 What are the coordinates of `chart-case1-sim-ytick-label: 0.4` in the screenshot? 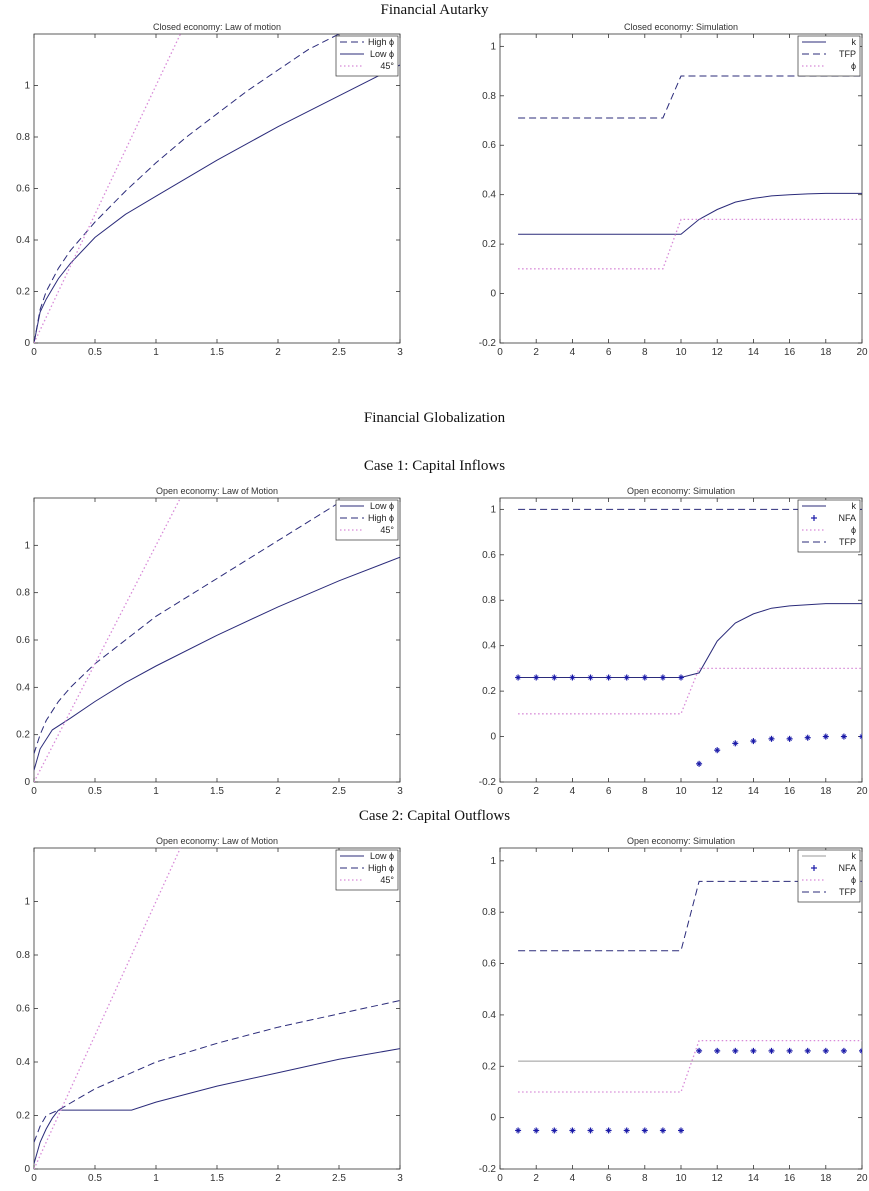 It's located at (489, 646).